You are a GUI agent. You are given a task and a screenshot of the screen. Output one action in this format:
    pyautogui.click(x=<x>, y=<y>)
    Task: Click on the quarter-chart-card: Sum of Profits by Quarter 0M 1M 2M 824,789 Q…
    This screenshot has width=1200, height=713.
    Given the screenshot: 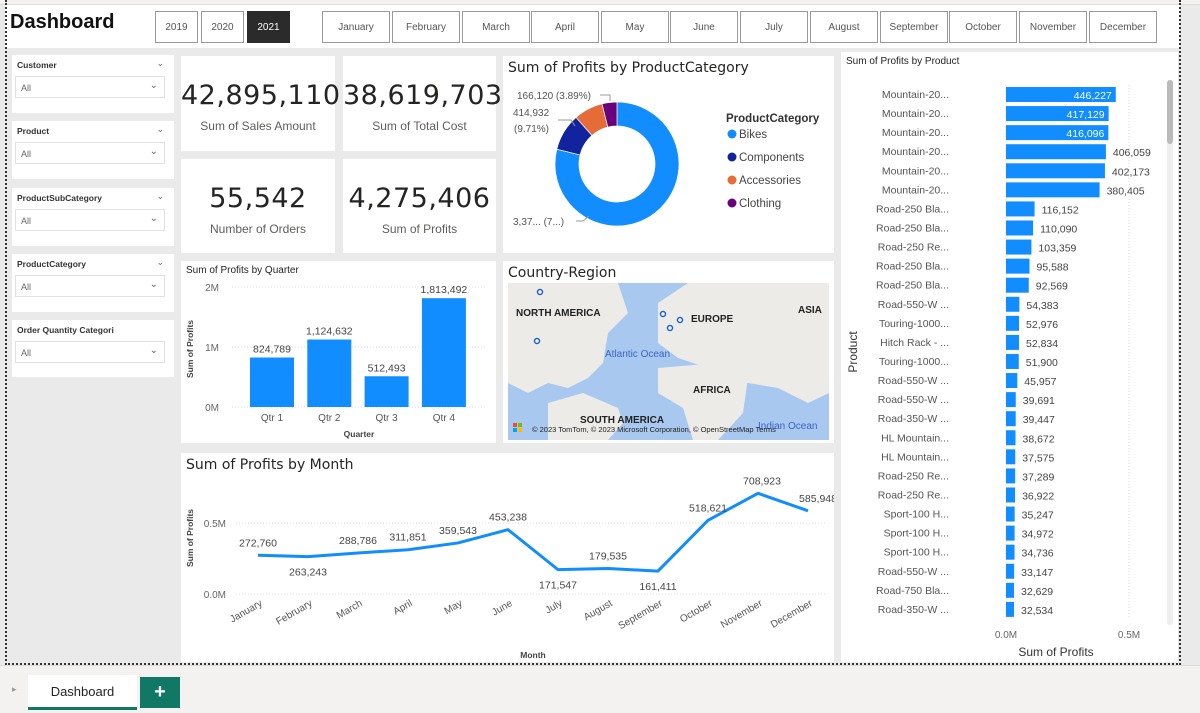 What is the action you would take?
    pyautogui.click(x=338, y=352)
    